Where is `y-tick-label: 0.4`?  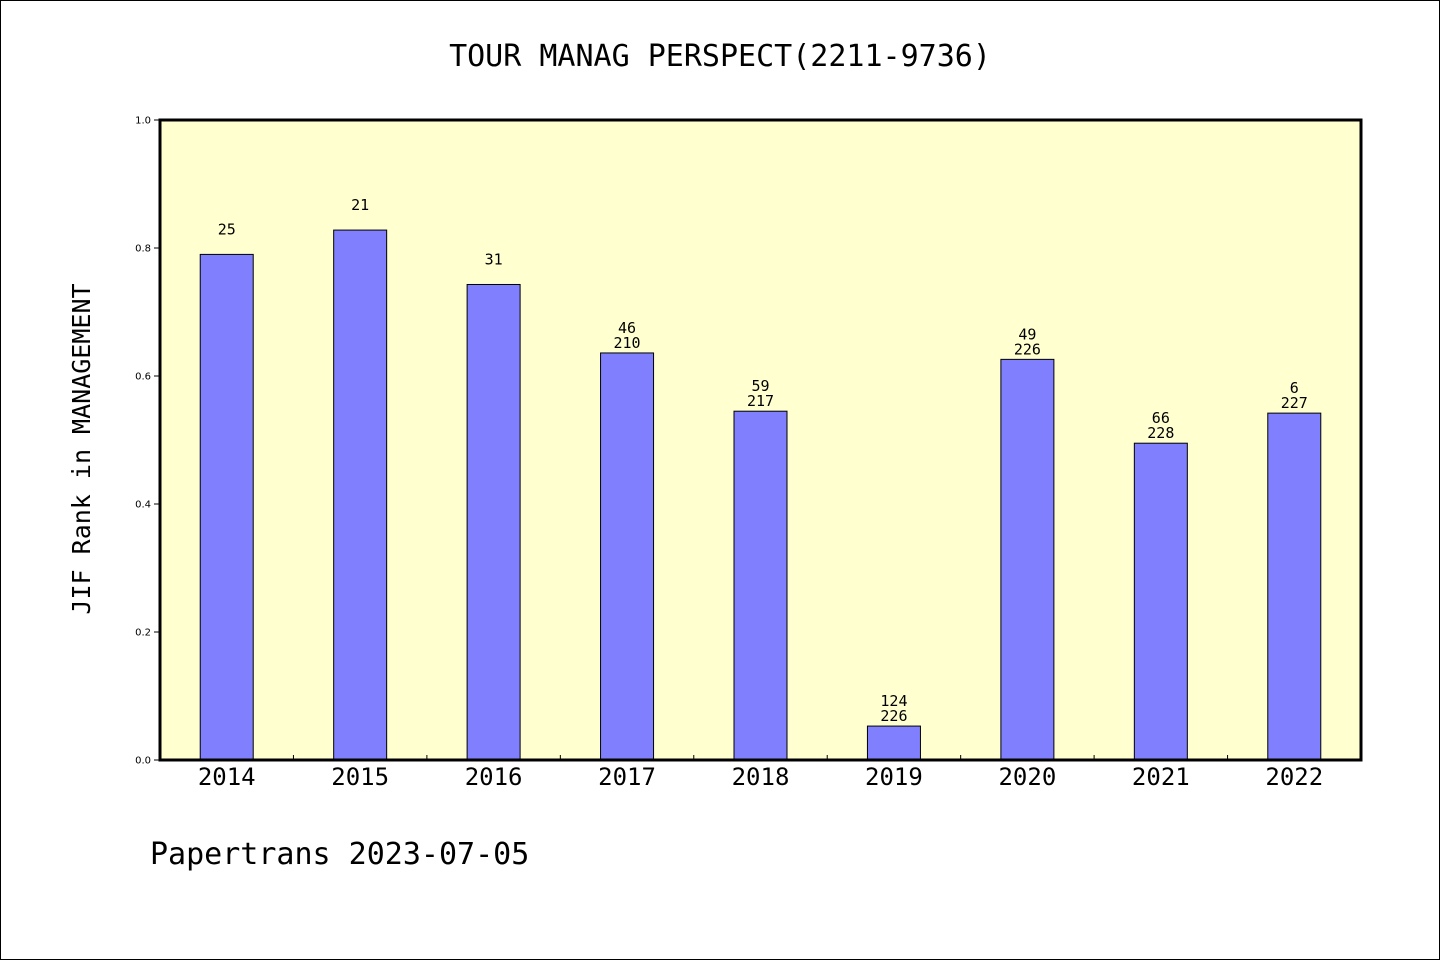
y-tick-label: 0.4 is located at coordinates (143, 505).